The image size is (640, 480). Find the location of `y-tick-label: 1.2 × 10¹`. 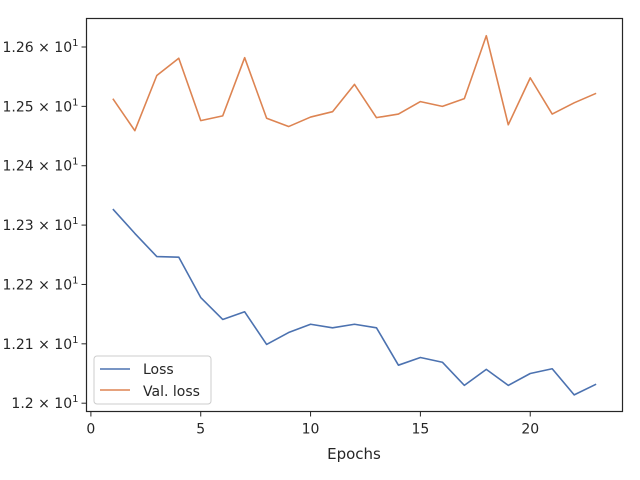

y-tick-label: 1.2 × 10¹ is located at coordinates (44, 403).